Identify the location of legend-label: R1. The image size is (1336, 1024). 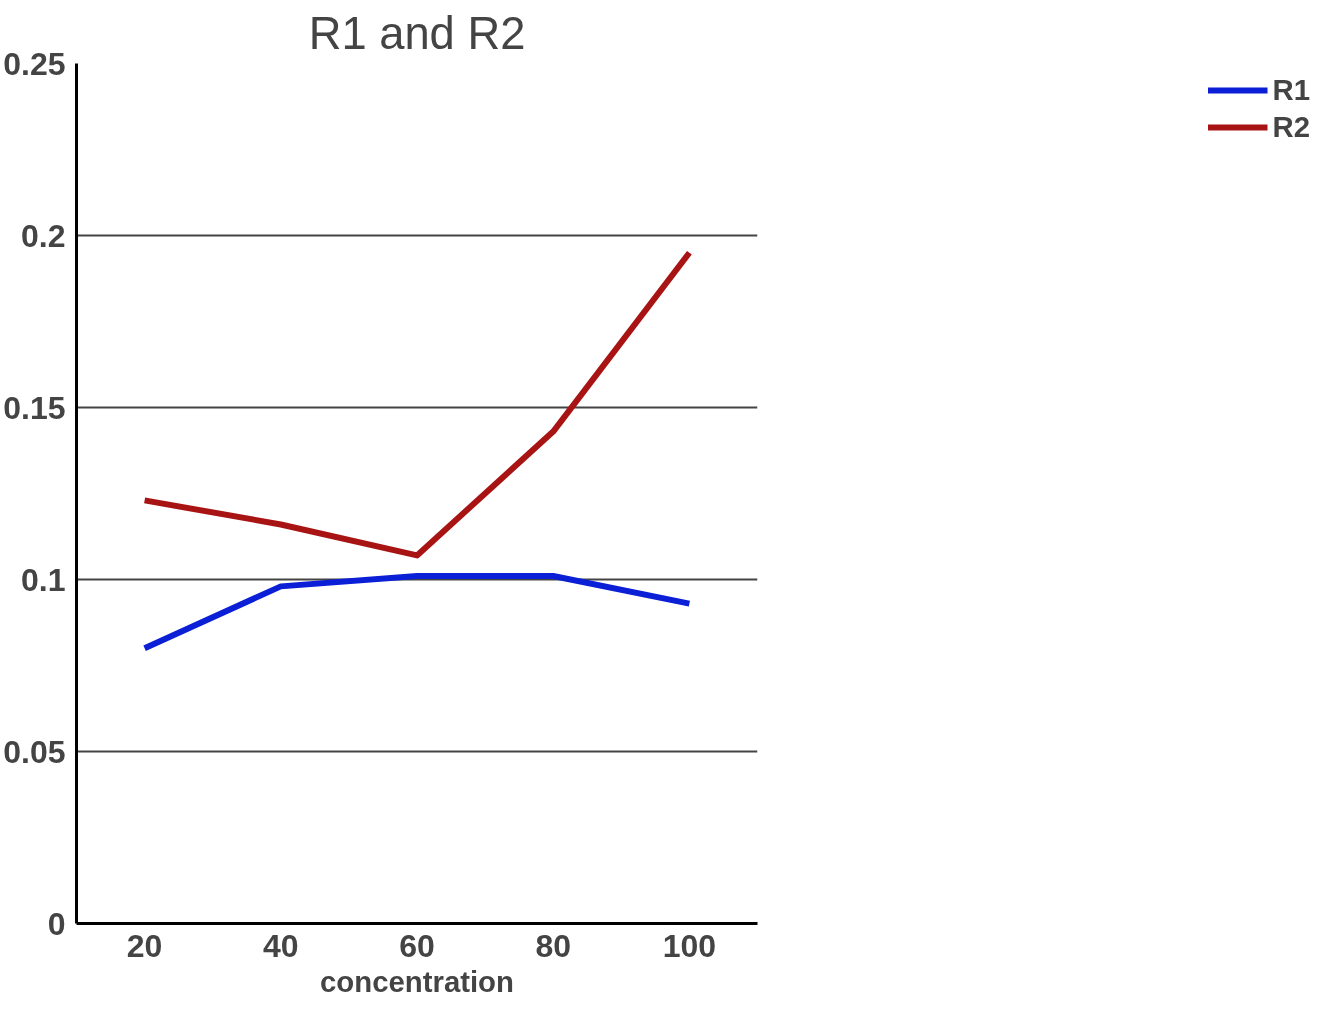
(1291, 90).